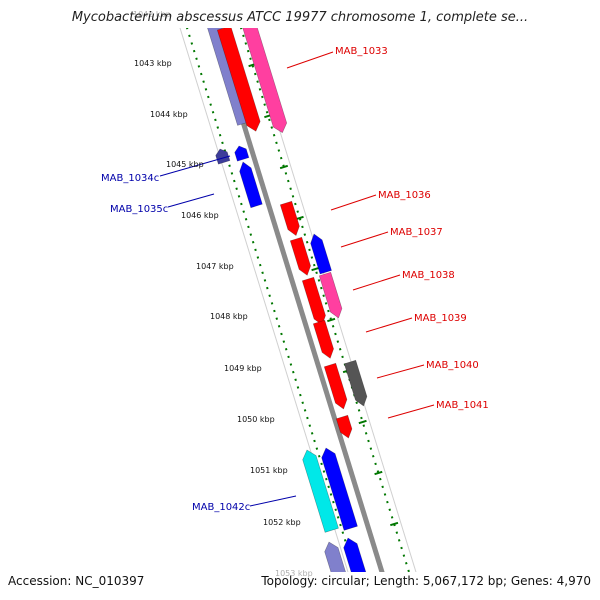  What do you see at coordinates (243, 368) in the screenshot?
I see `kbp-label-1049: 1049 kbp` at bounding box center [243, 368].